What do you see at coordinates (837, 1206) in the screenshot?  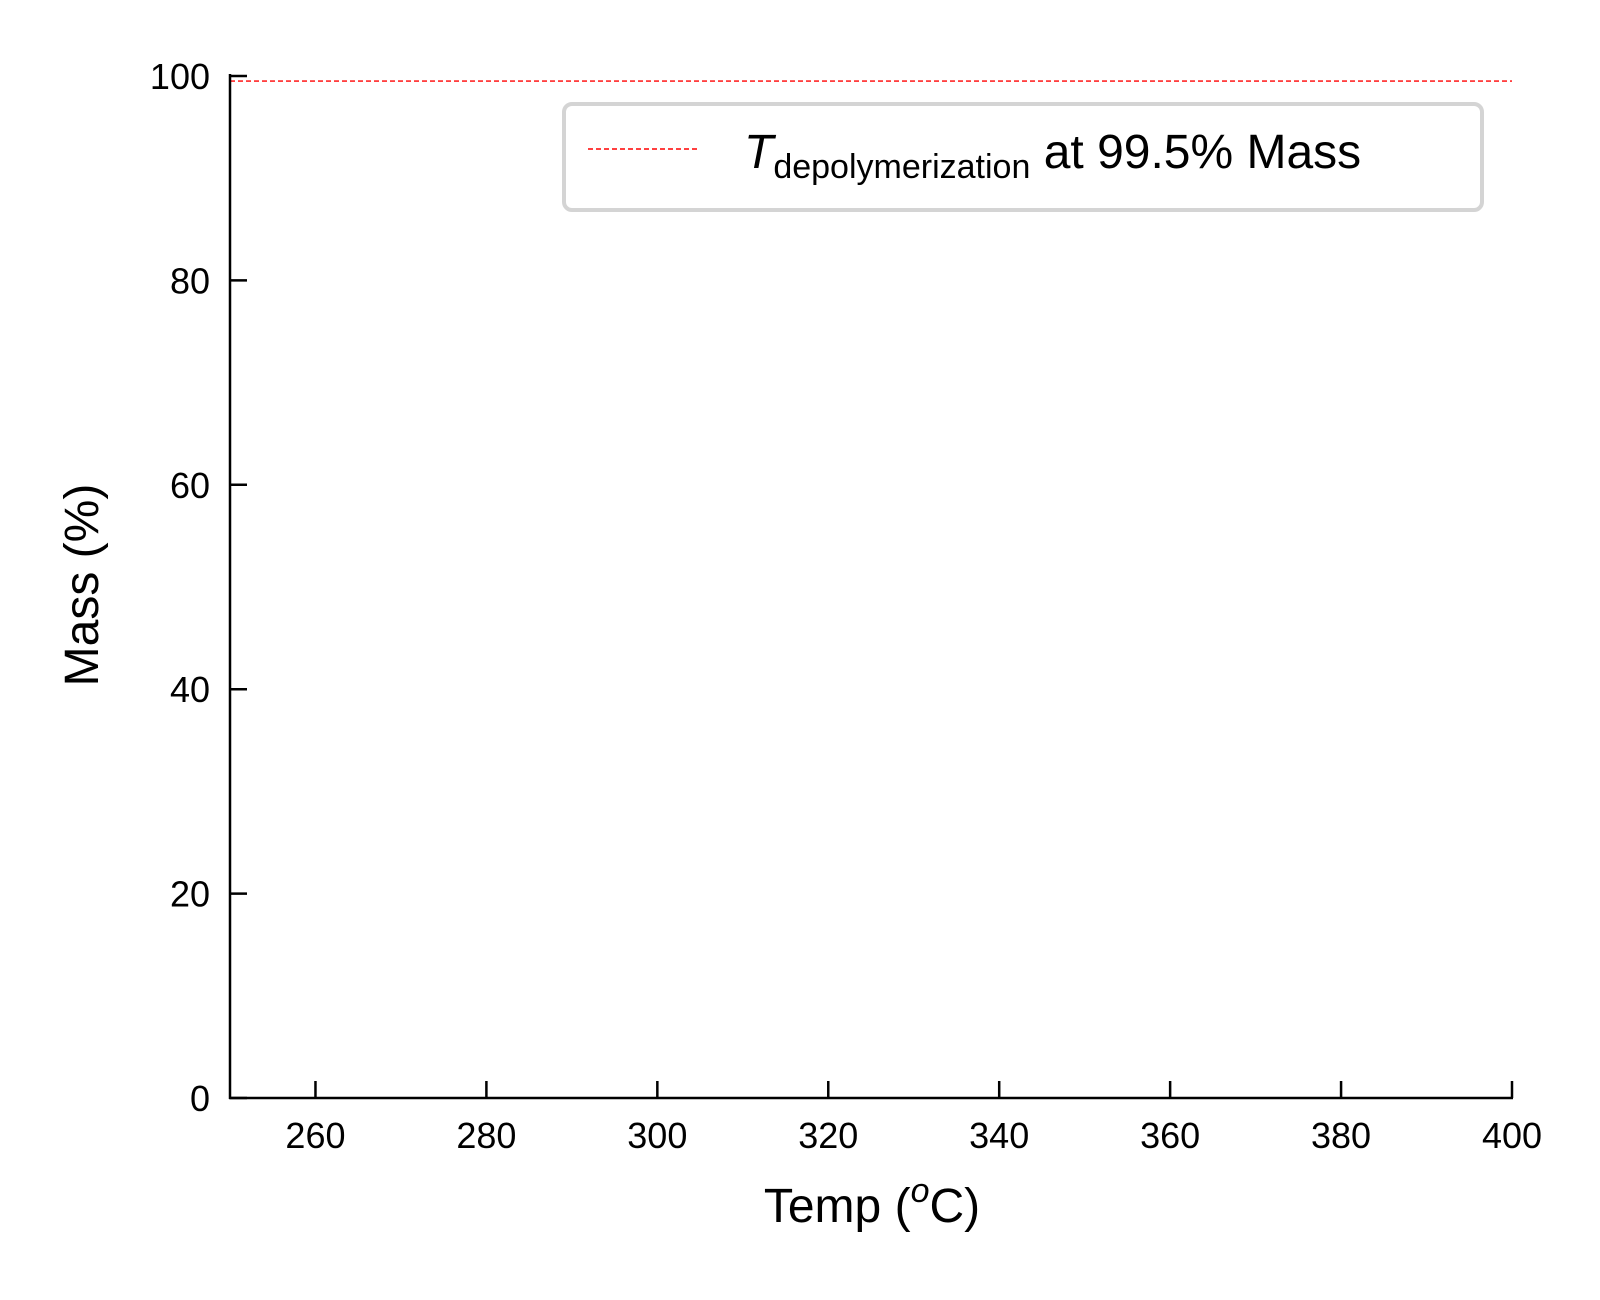 I see `x-axis-label-main: Temp (` at bounding box center [837, 1206].